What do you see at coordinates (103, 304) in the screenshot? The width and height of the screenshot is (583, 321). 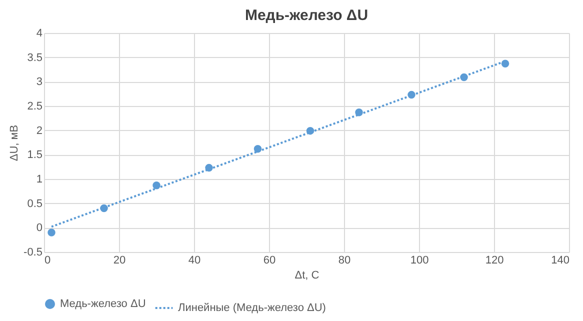 I see `legend-label: Медь-железо ΔU` at bounding box center [103, 304].